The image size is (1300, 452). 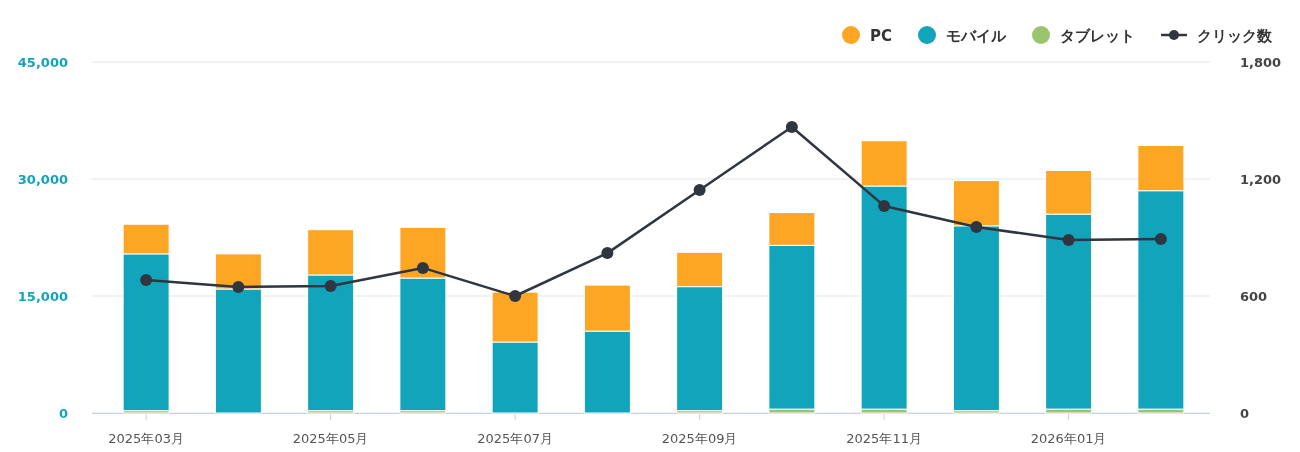 I want to click on y2-tick-label: 0, so click(x=1245, y=413).